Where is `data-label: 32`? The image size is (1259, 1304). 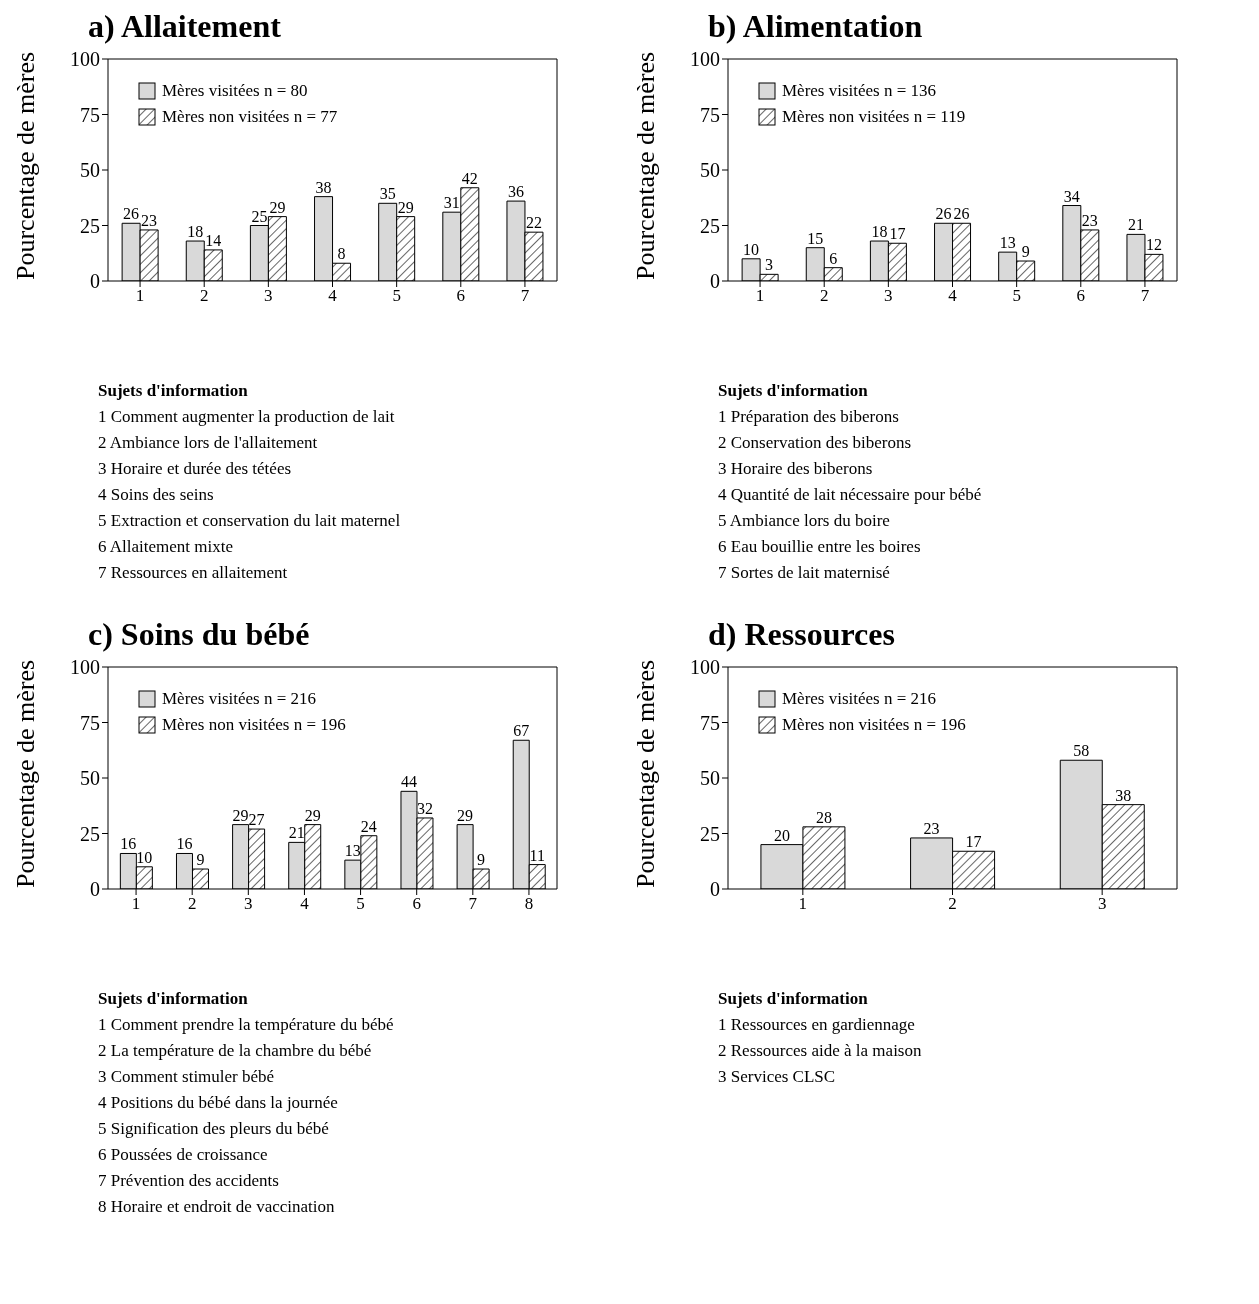
data-label: 32 is located at coordinates (424, 808).